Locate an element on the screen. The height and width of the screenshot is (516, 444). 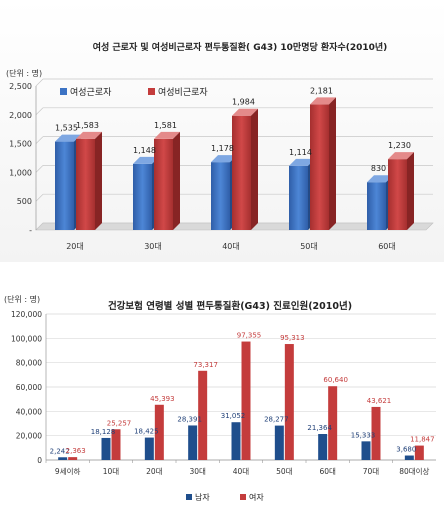
x-tick-label: 10대 is located at coordinates (111, 471).